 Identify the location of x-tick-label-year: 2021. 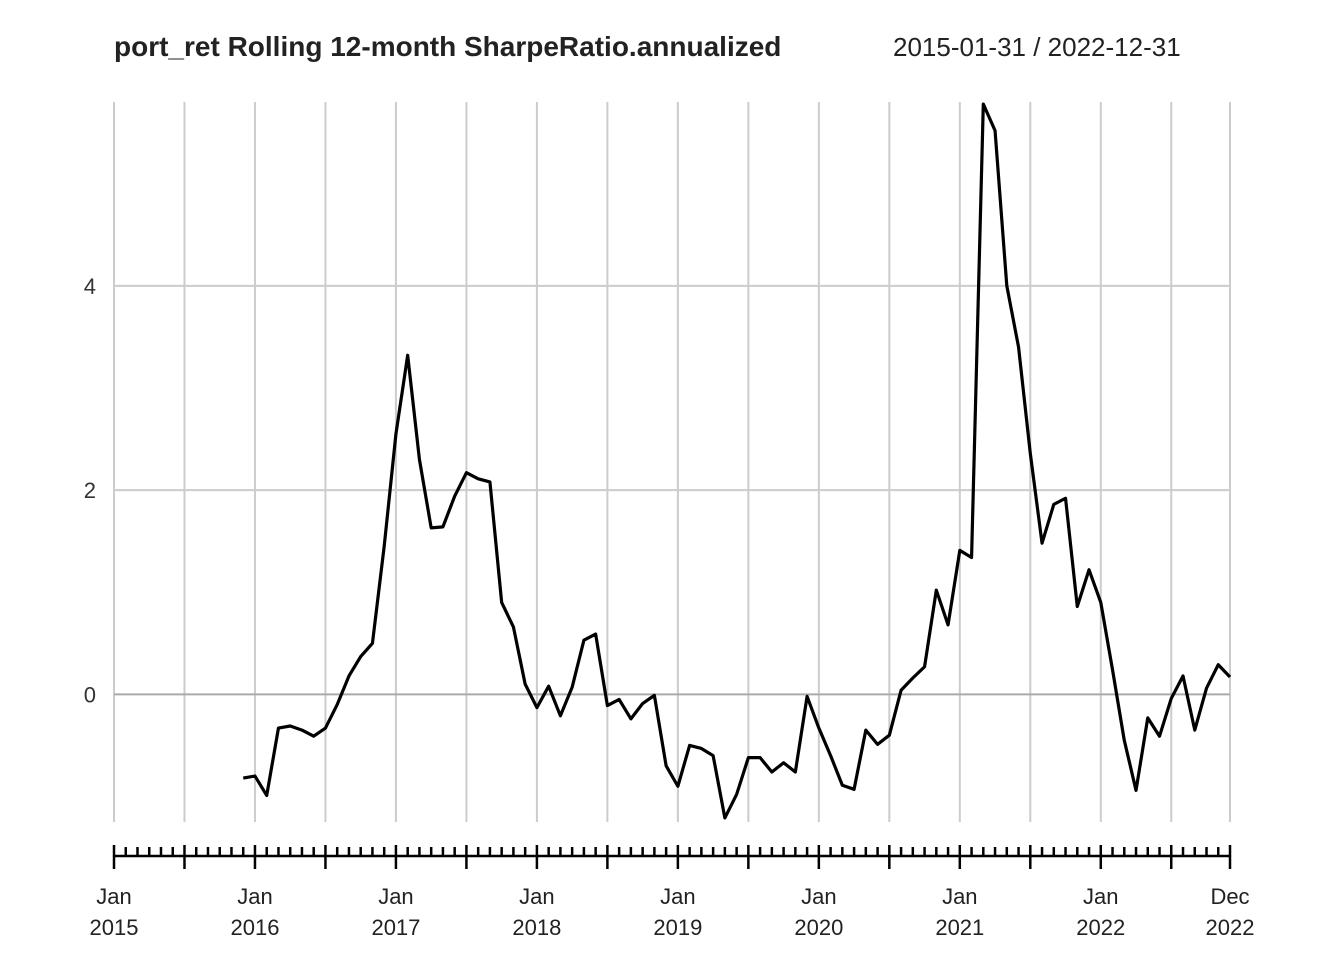
(959, 927).